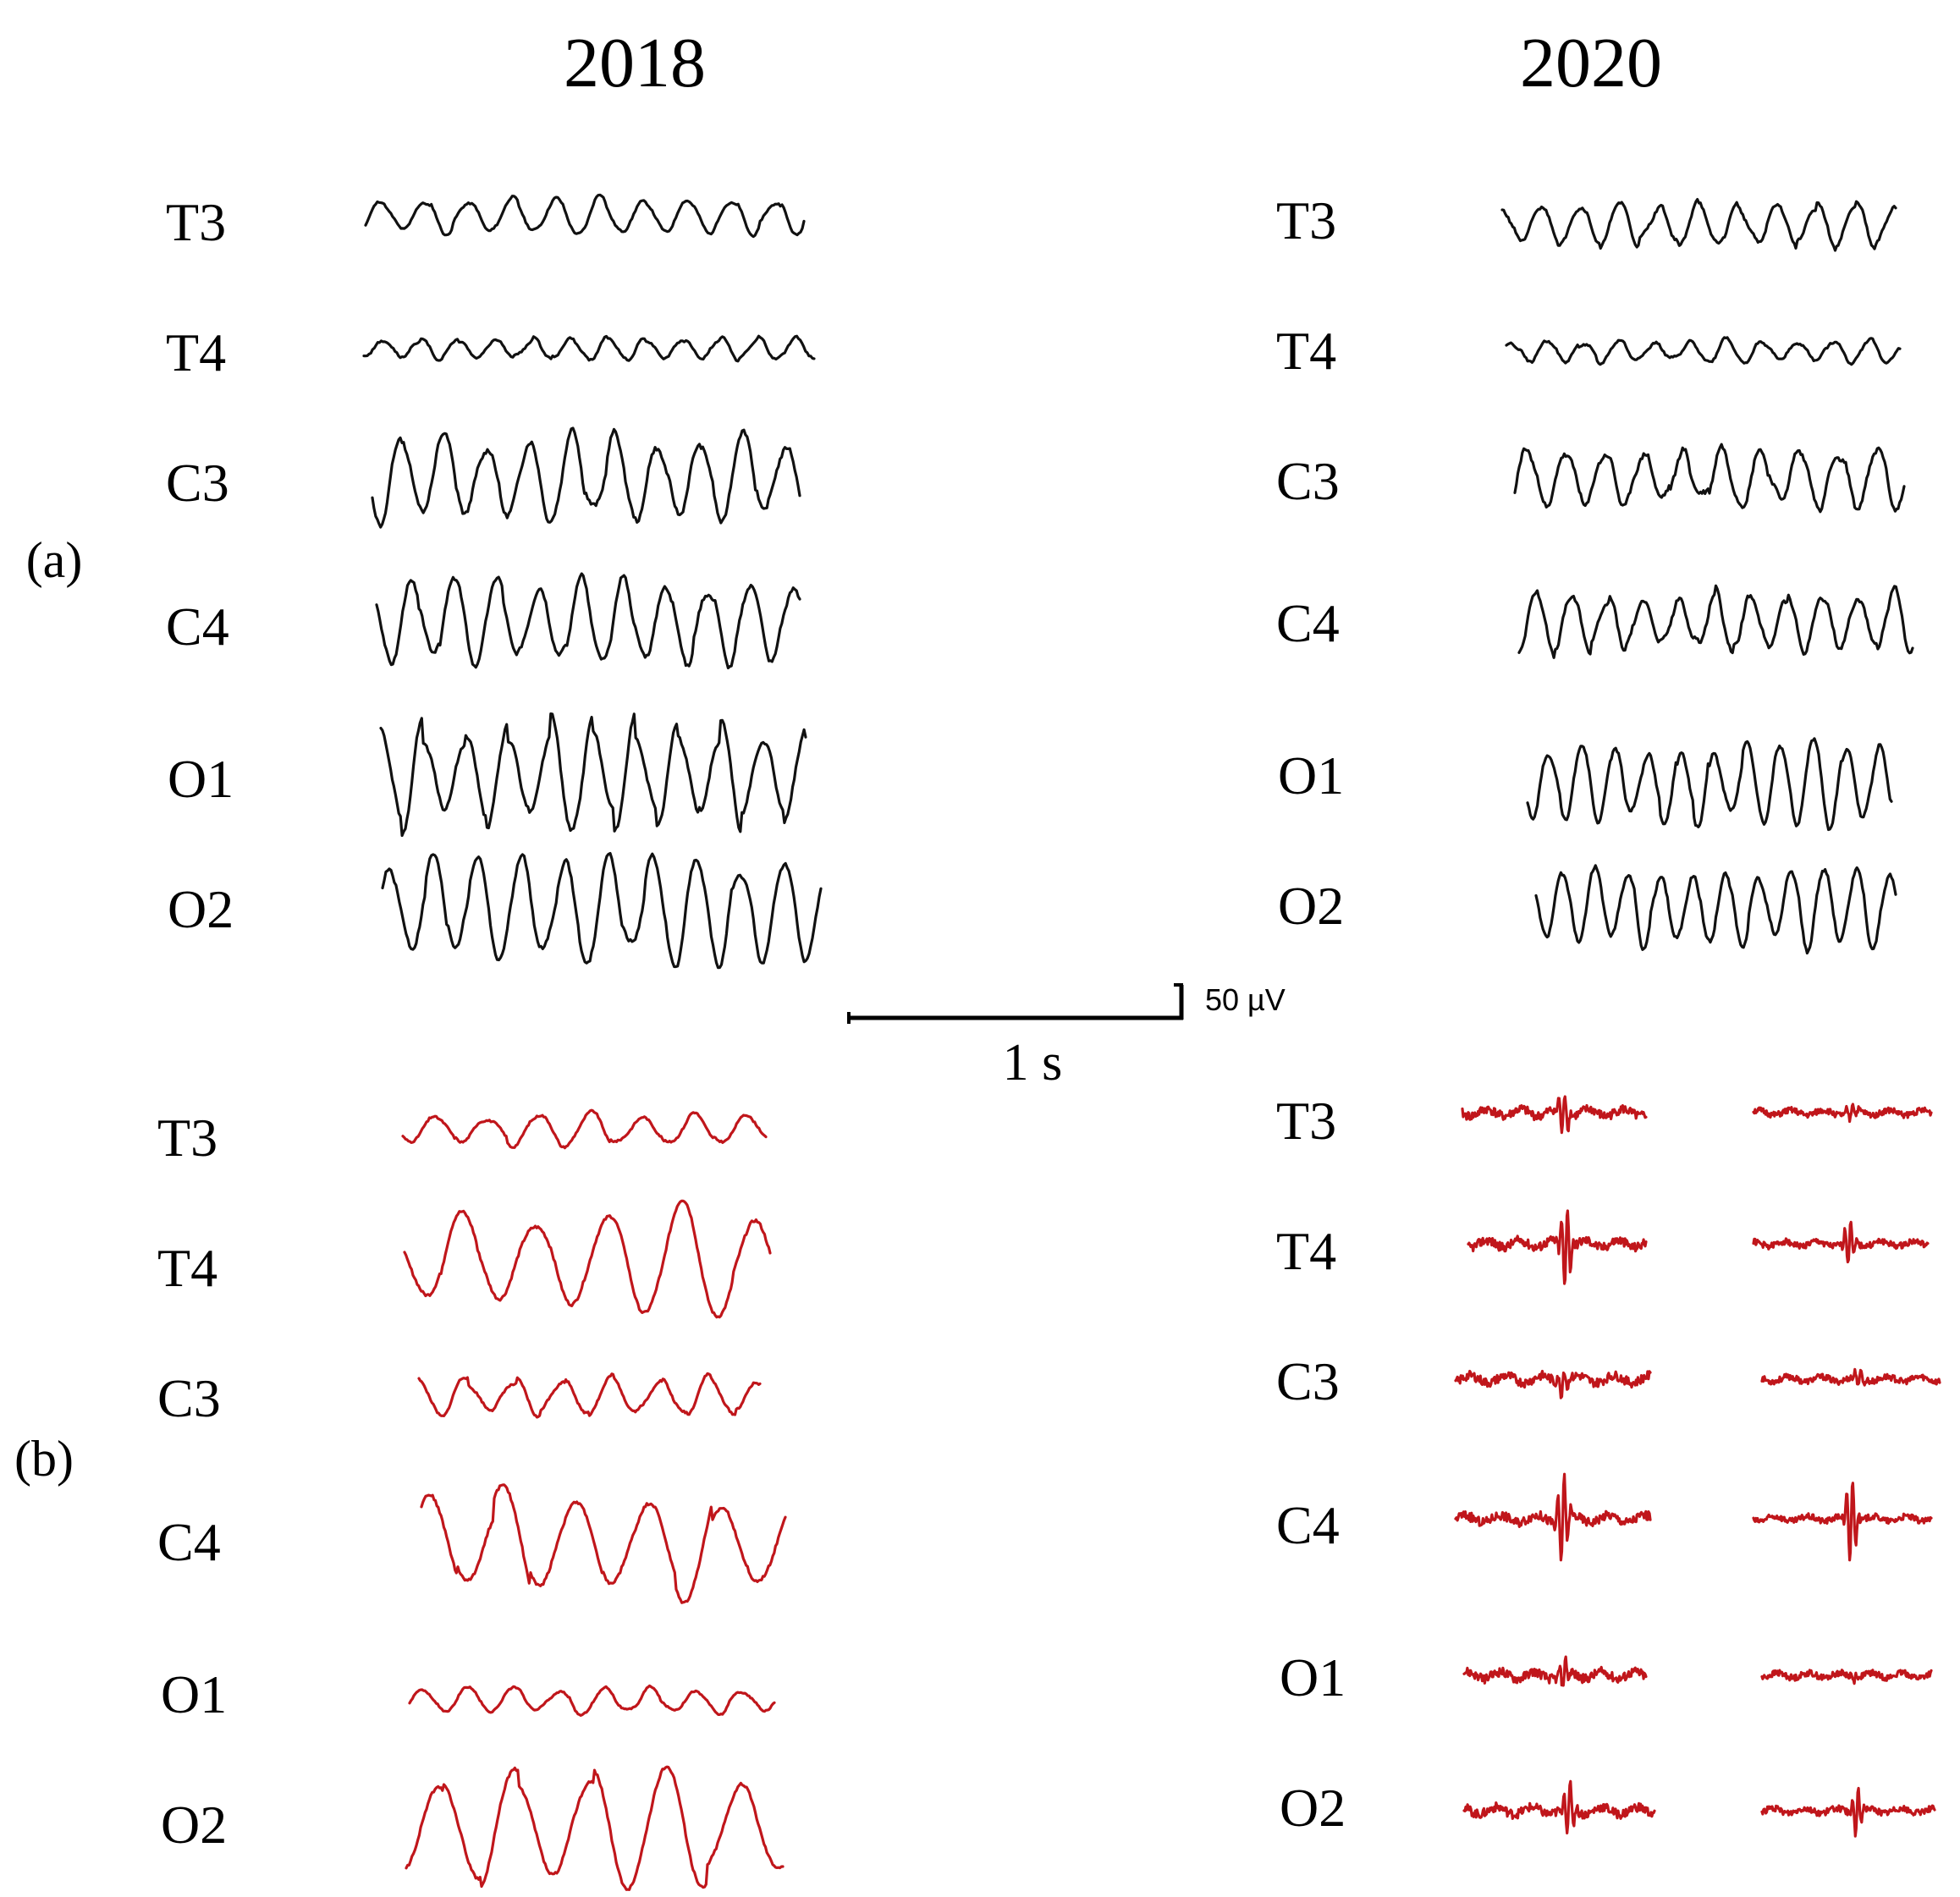  Describe the element at coordinates (603, 1543) in the screenshot. I see `eeg-trace-b-2018-c4` at that location.